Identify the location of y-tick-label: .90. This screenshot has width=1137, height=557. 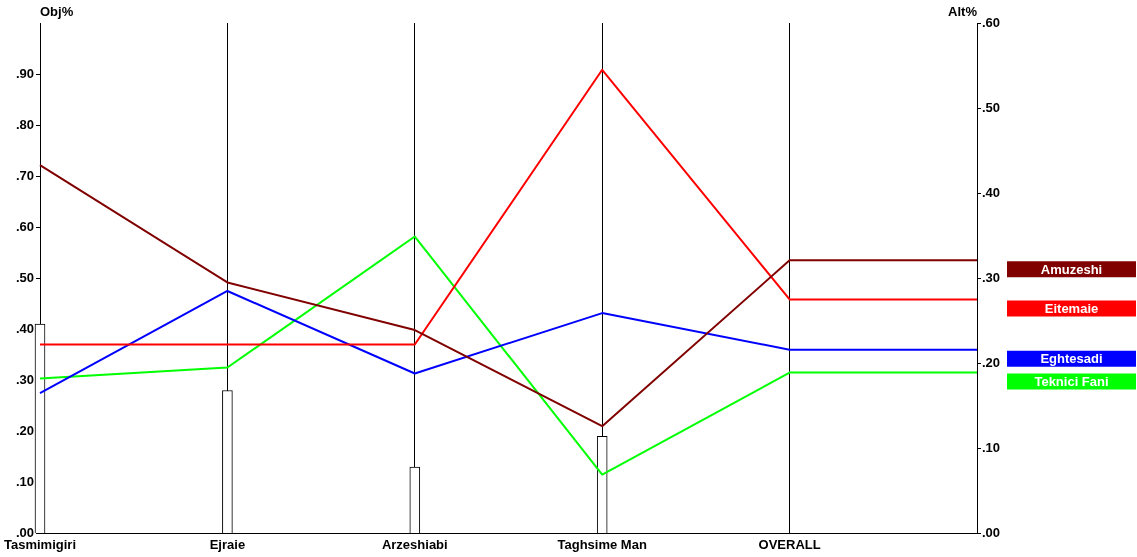
(24, 73).